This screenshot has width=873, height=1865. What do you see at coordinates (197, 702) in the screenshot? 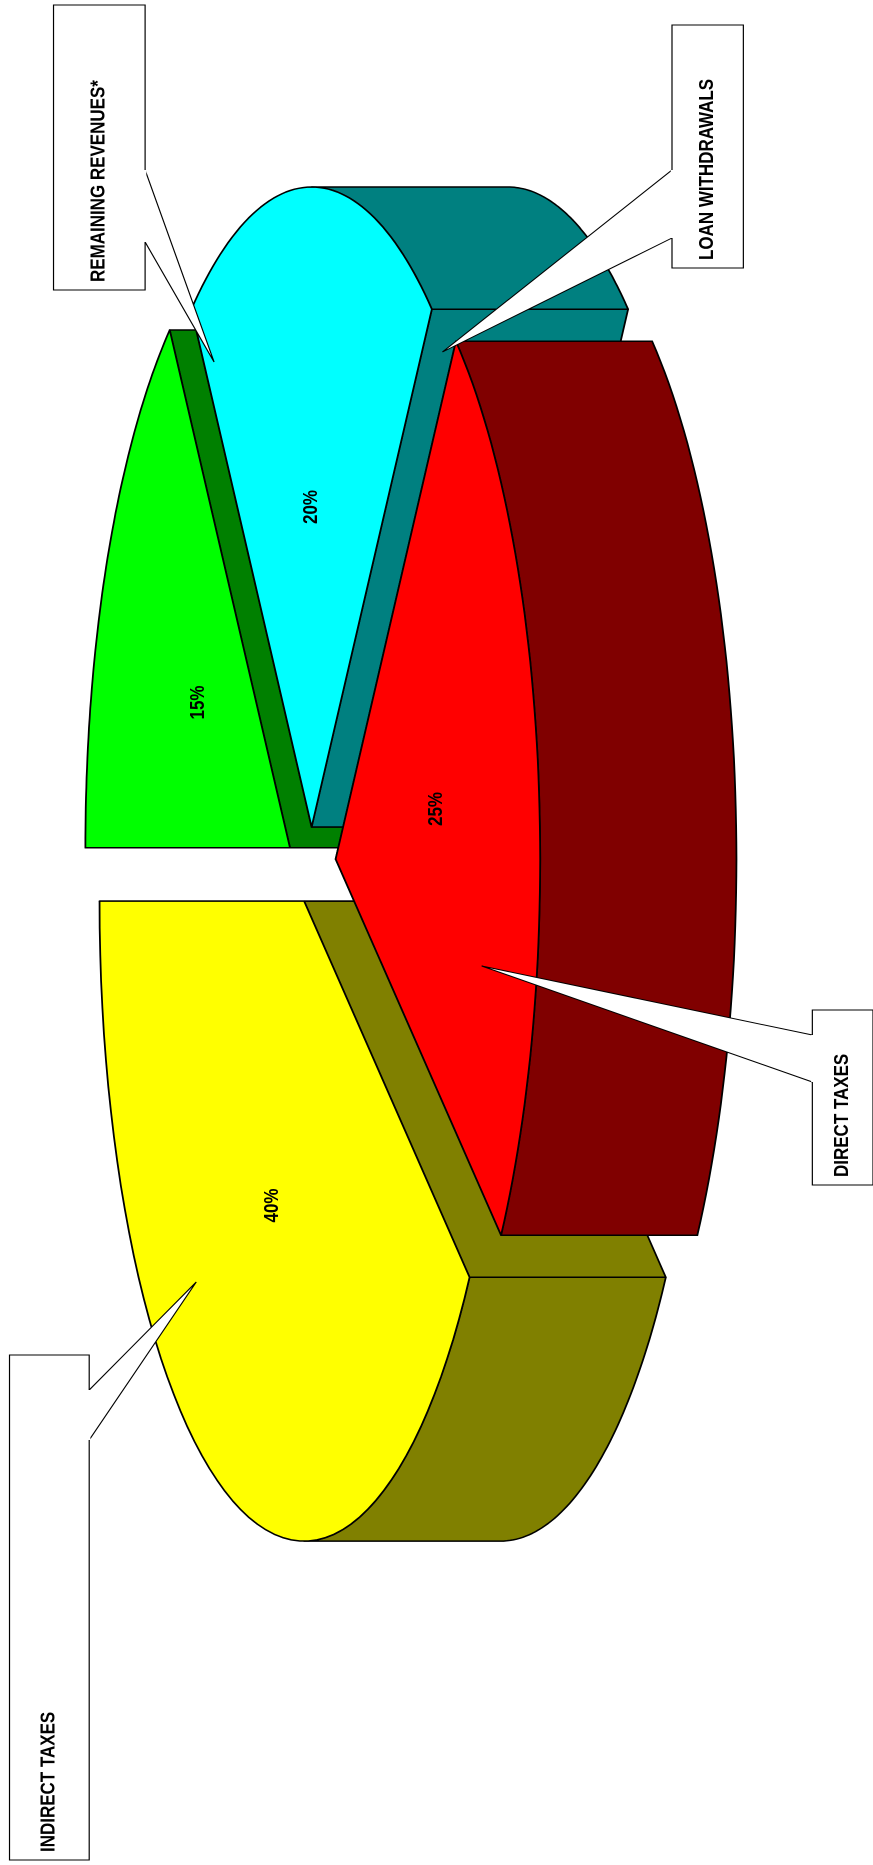
I see `value-label: 15%` at bounding box center [197, 702].